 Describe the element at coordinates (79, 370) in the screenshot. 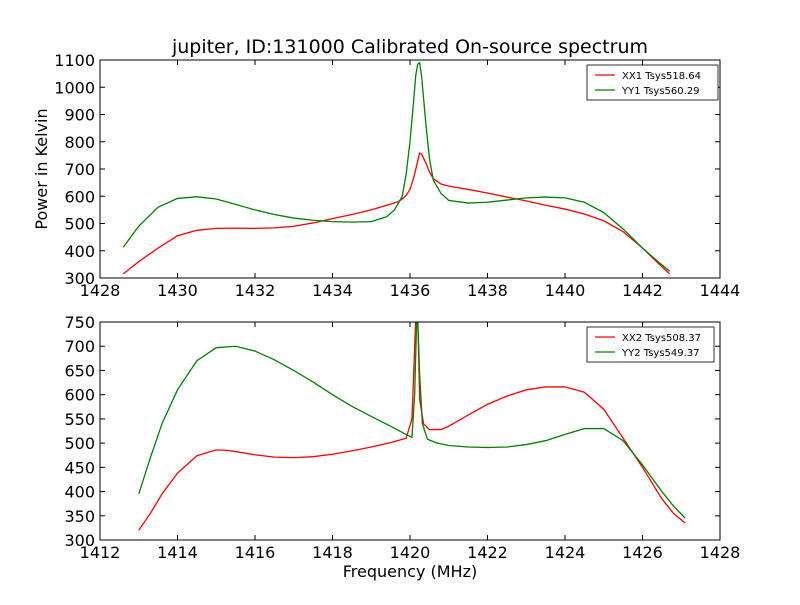

I see `y-tick-label: 650` at that location.